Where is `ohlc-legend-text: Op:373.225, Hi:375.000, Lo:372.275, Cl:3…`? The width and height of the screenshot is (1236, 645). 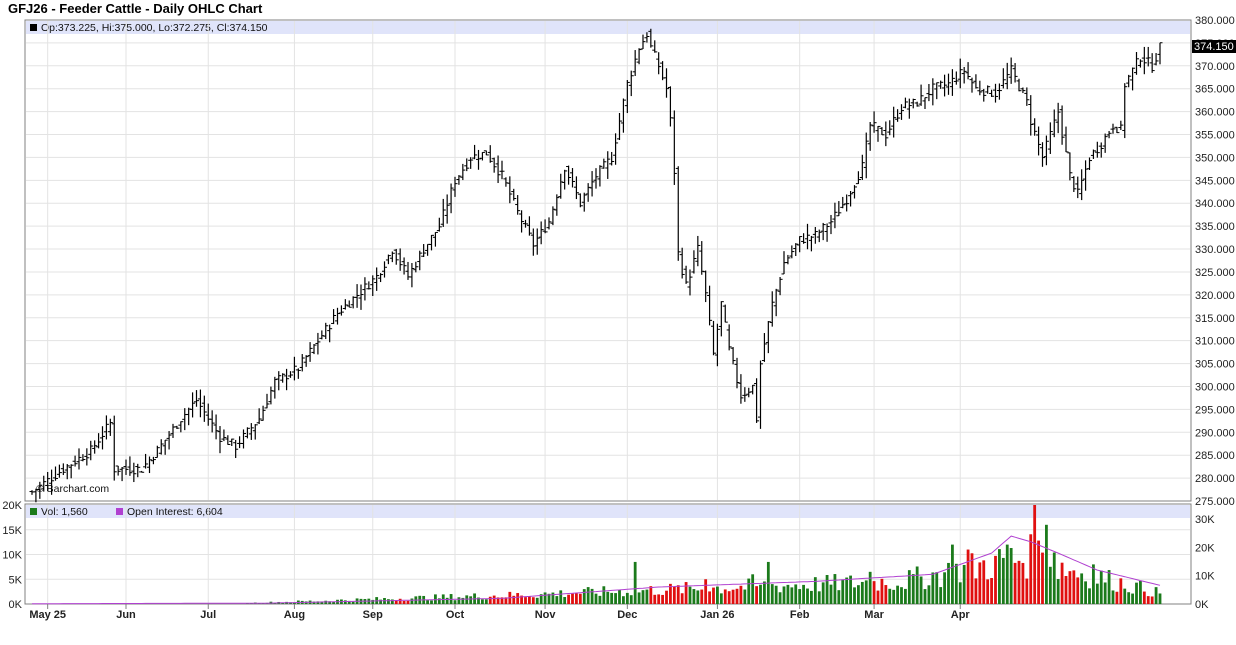
ohlc-legend-text: Op:373.225, Hi:375.000, Lo:372.275, Cl:3… is located at coordinates (154, 28).